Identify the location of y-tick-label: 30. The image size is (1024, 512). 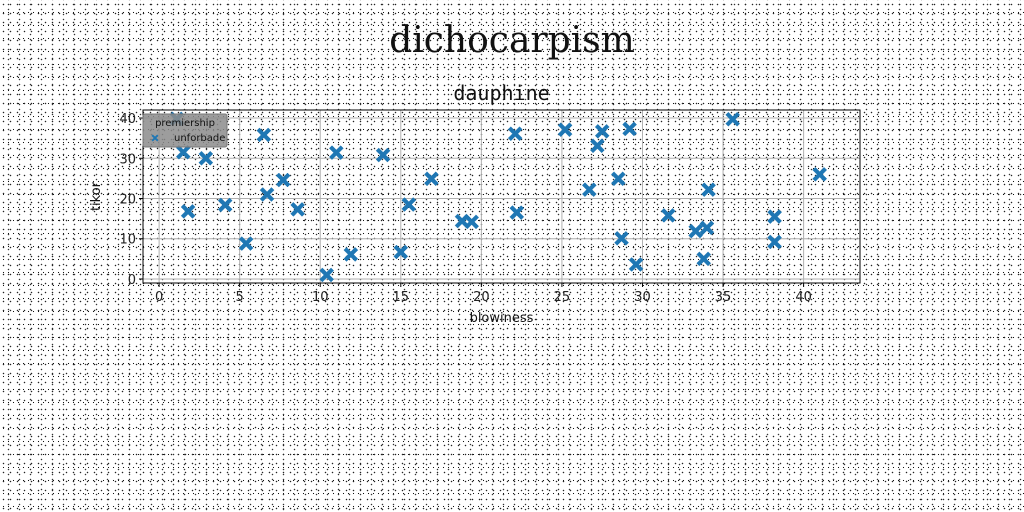
(127, 159).